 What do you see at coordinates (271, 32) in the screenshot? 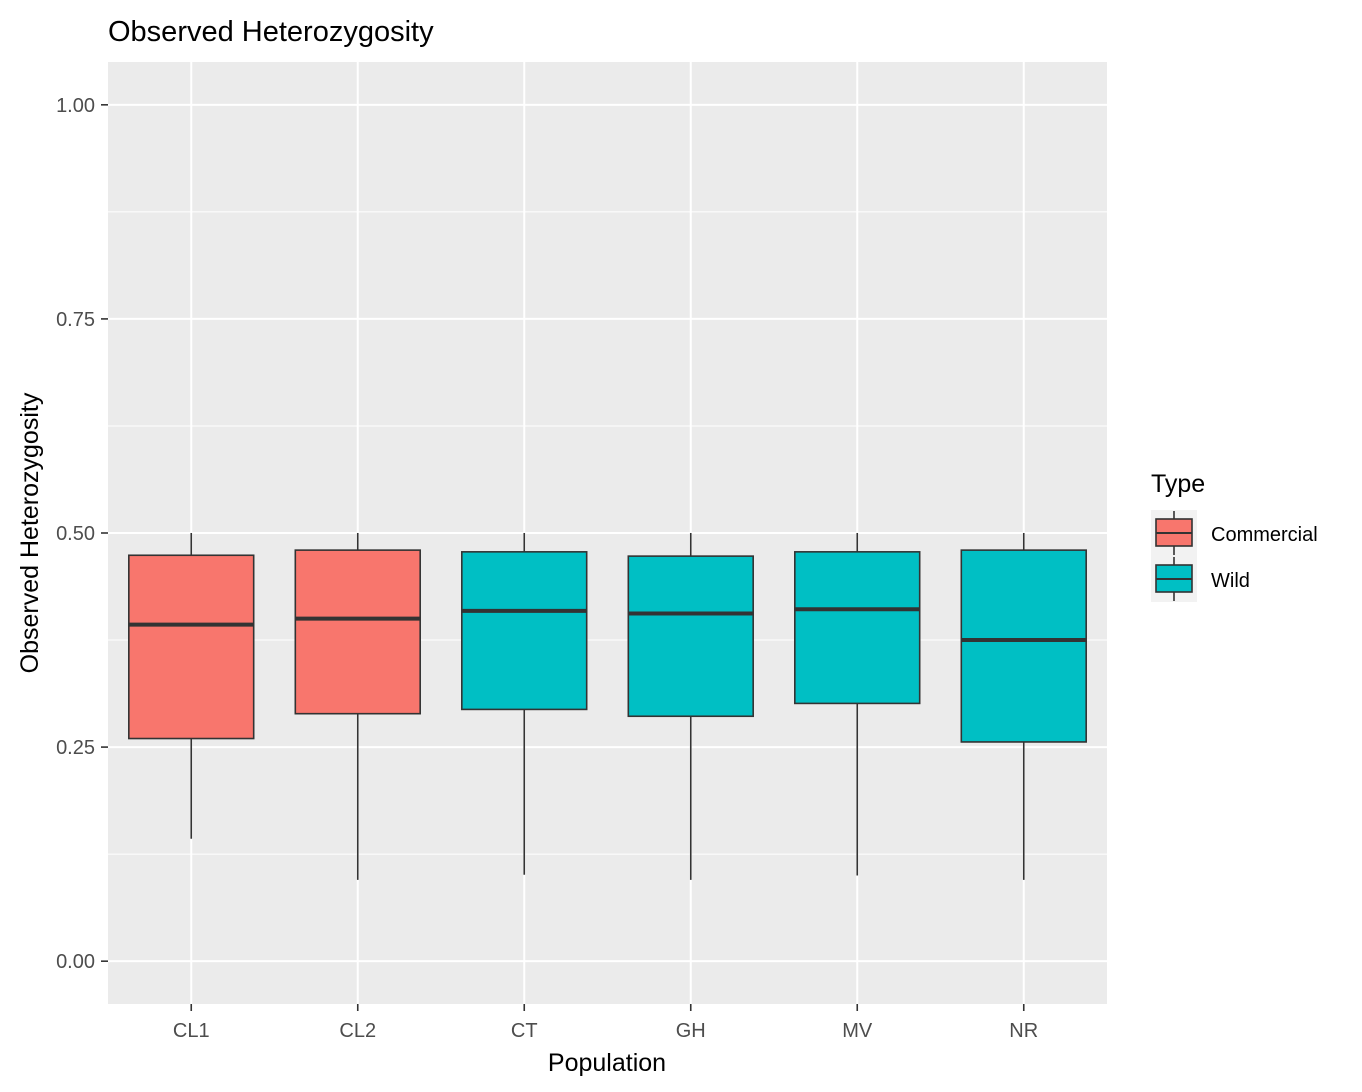
I see `chart-title: Observed Heterozygosity` at bounding box center [271, 32].